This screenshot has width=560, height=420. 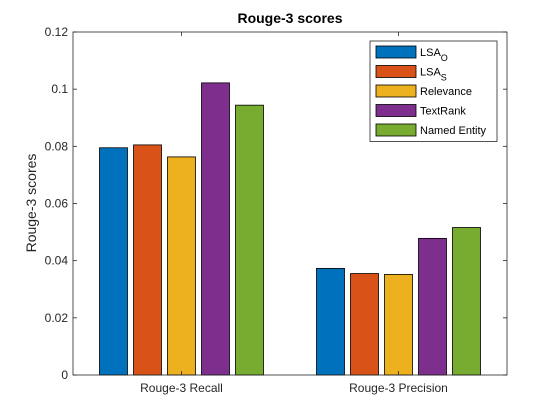 I want to click on legend-label-subscript: S, so click(x=444, y=78).